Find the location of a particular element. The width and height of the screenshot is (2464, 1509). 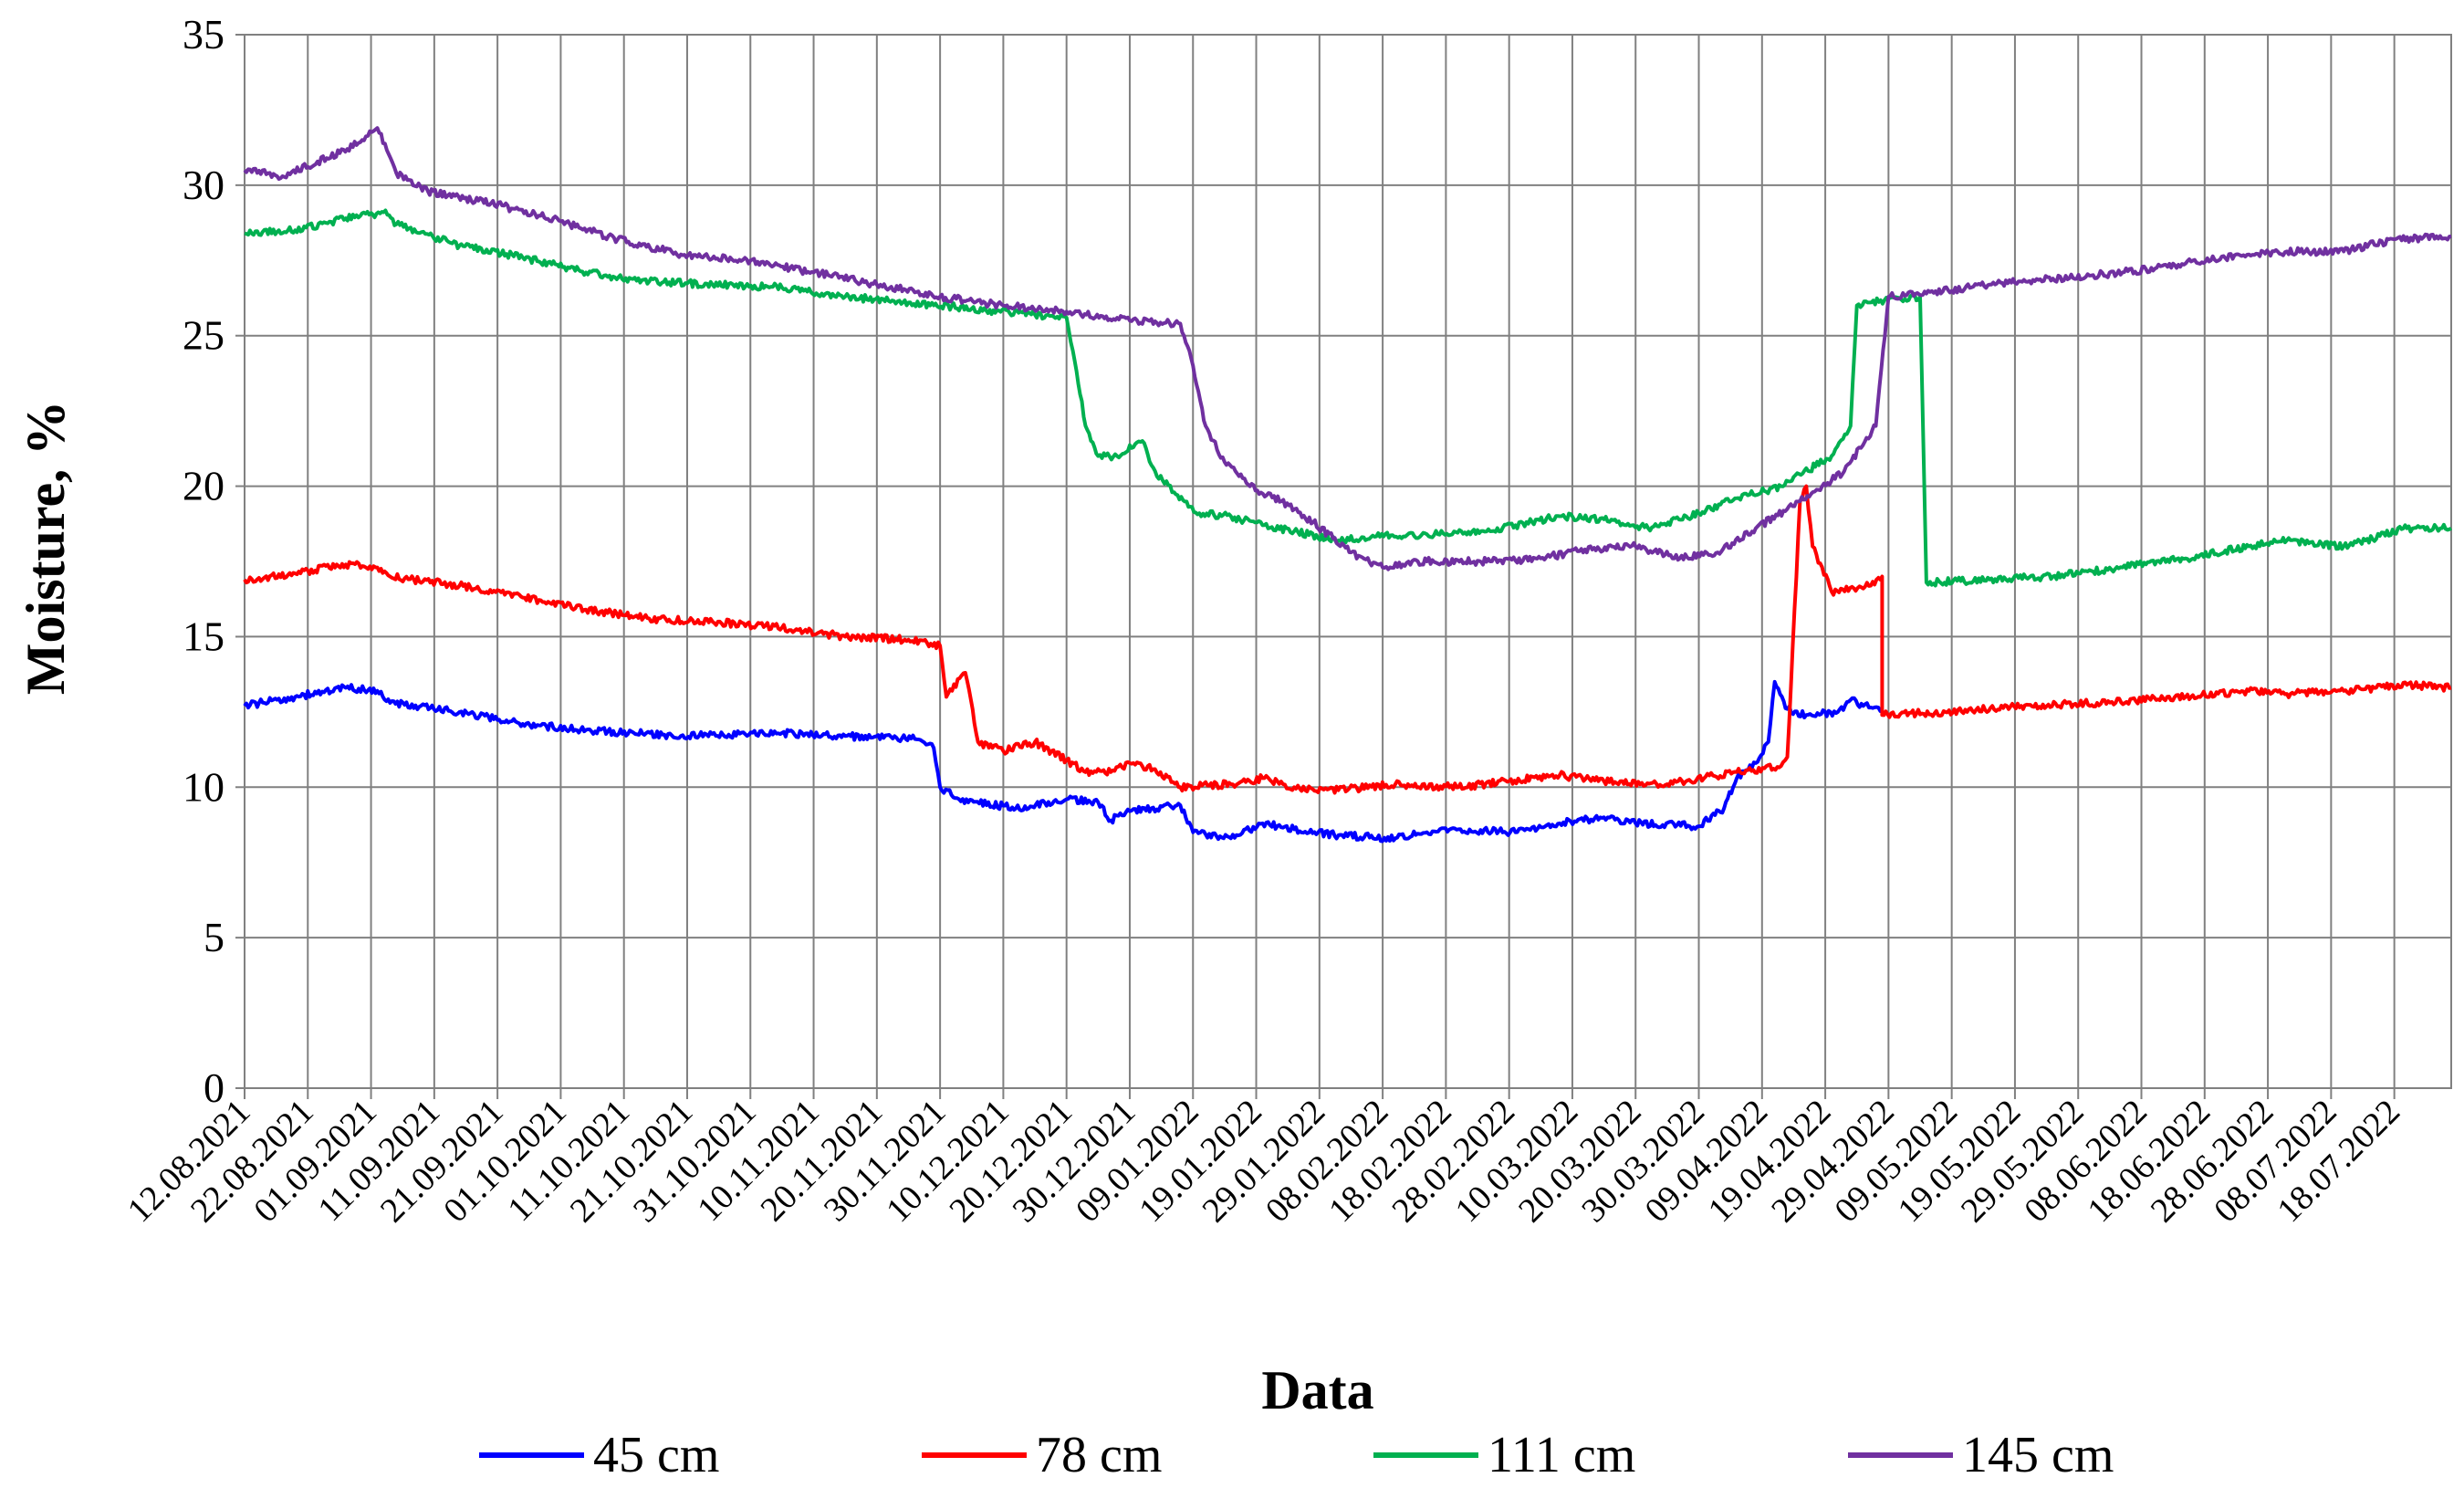

y-tick-label: 25 is located at coordinates (203, 335).